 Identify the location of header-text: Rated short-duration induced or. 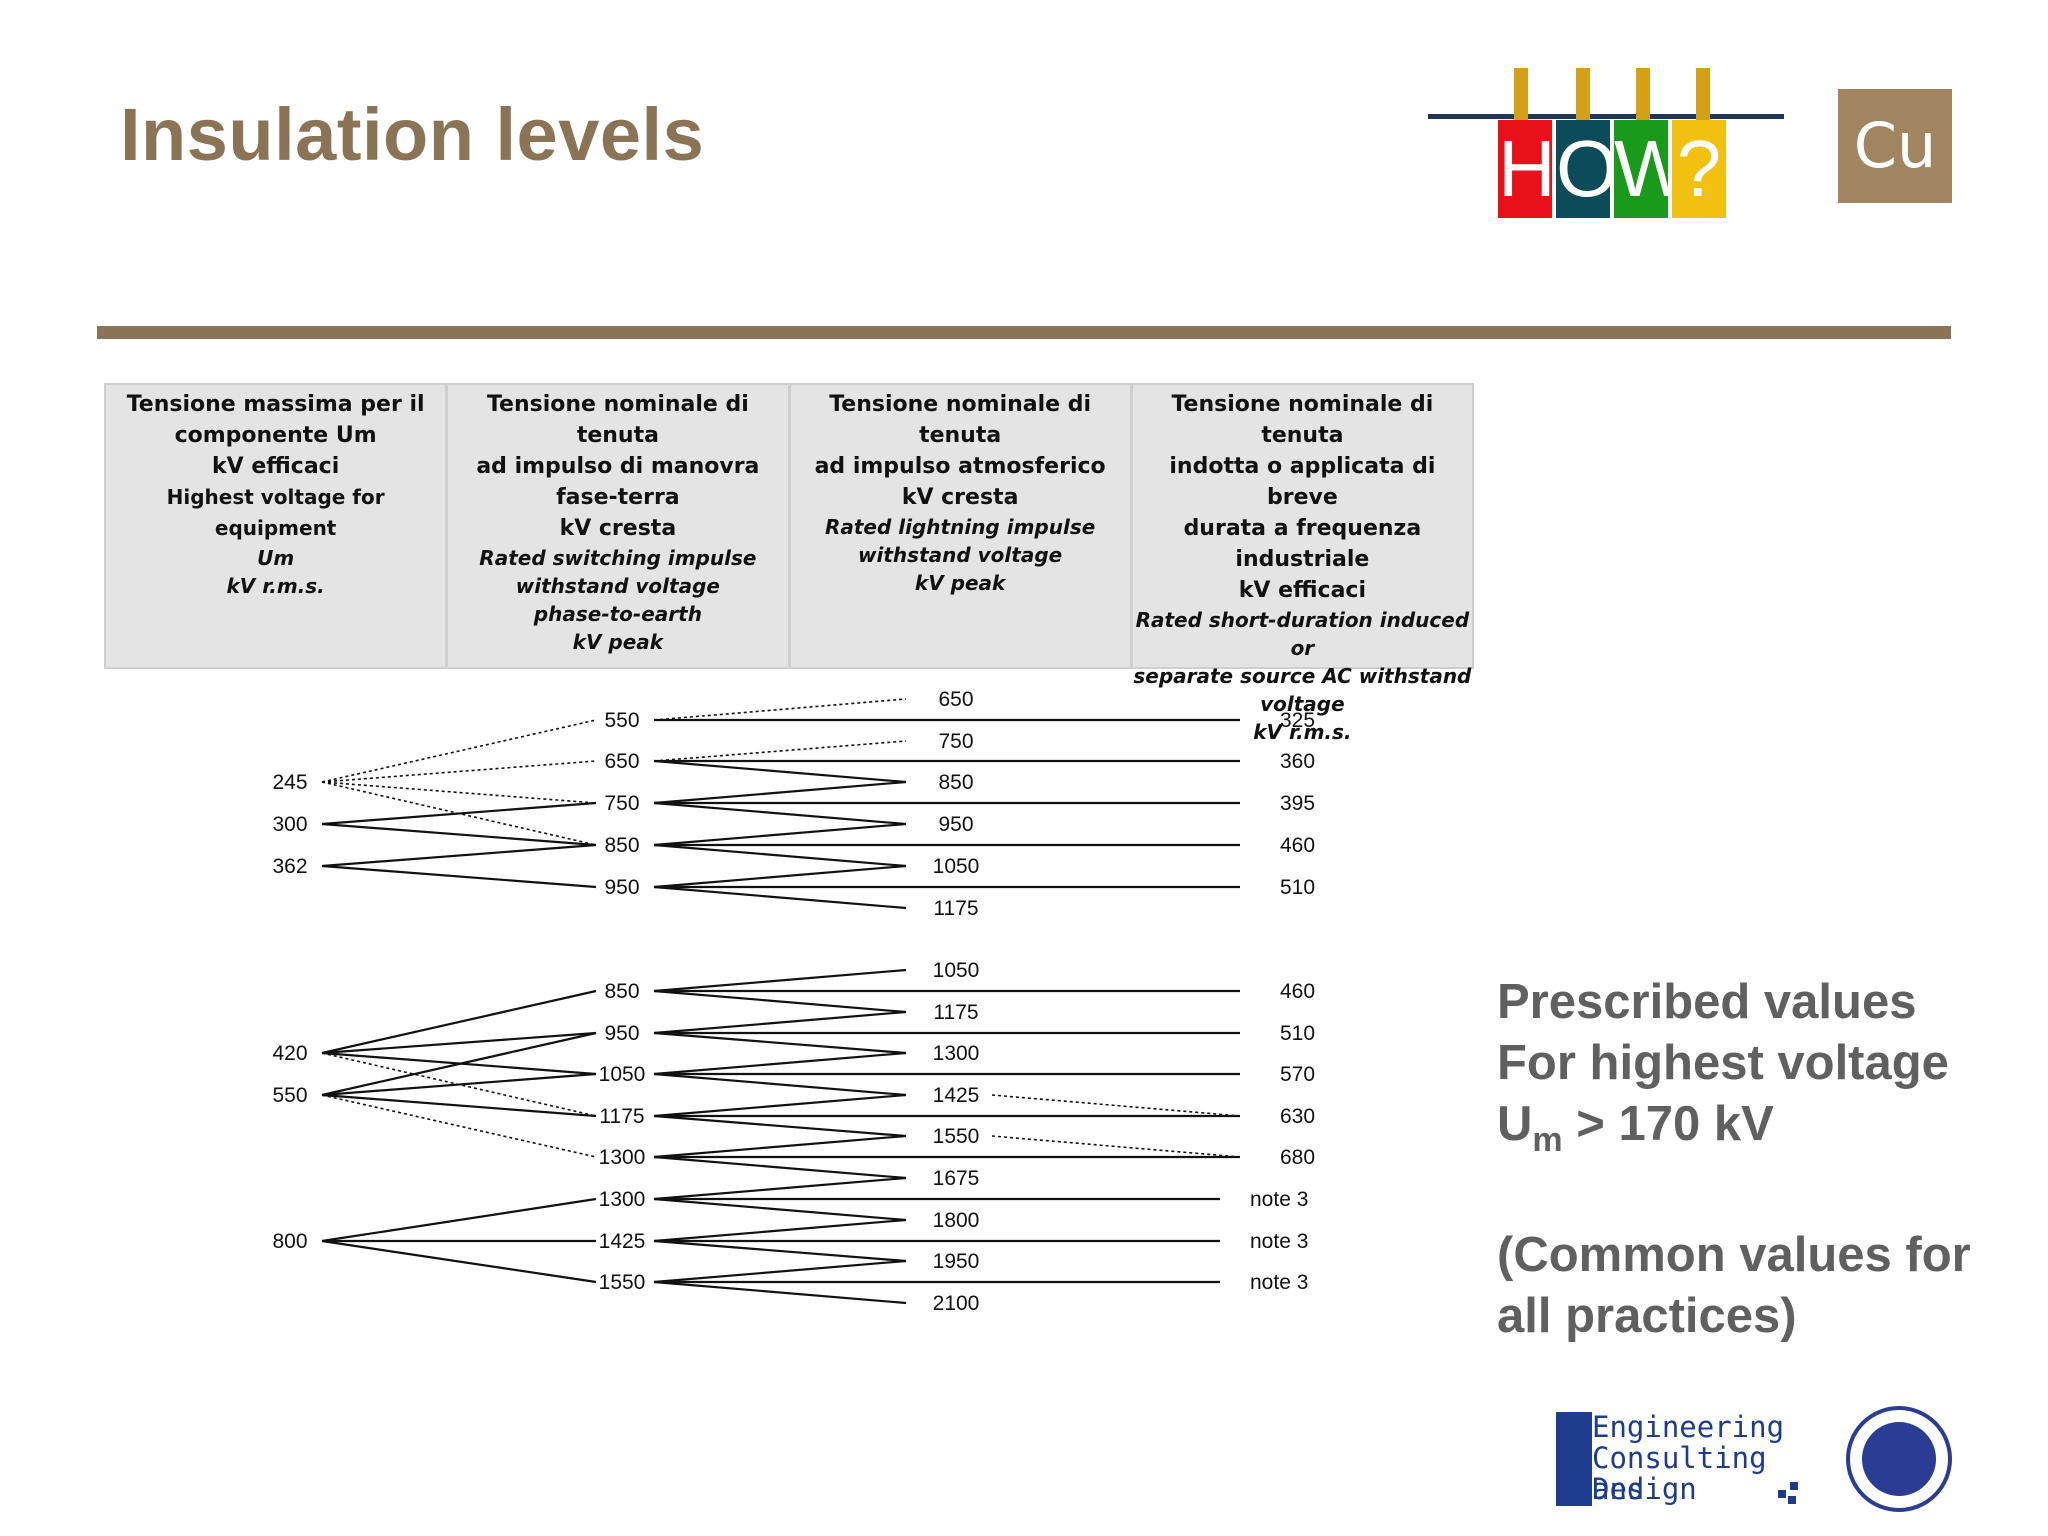
(1302, 634).